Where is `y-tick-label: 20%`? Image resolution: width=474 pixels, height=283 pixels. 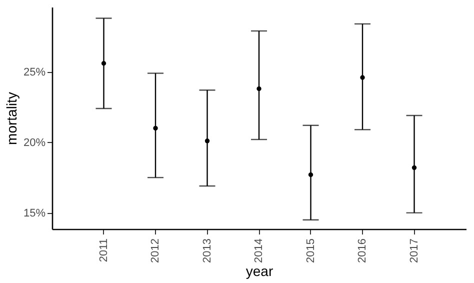
y-tick-label: 20% is located at coordinates (34, 142).